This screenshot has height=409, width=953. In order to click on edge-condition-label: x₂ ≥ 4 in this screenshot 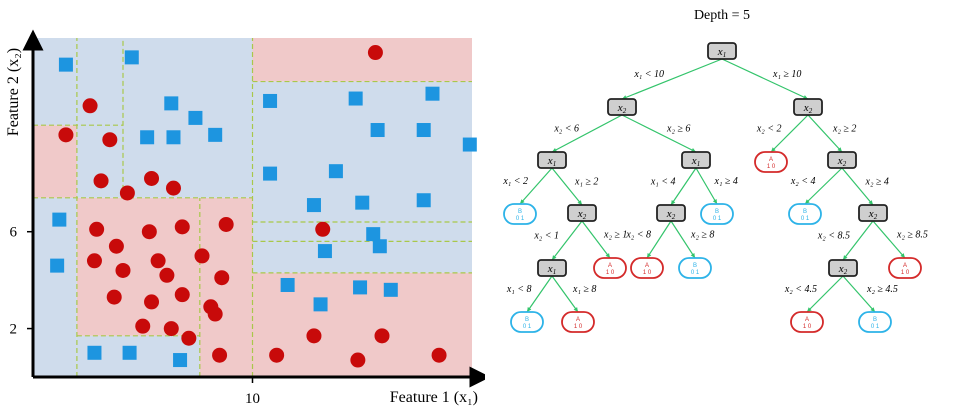, I will do `click(877, 182)`.